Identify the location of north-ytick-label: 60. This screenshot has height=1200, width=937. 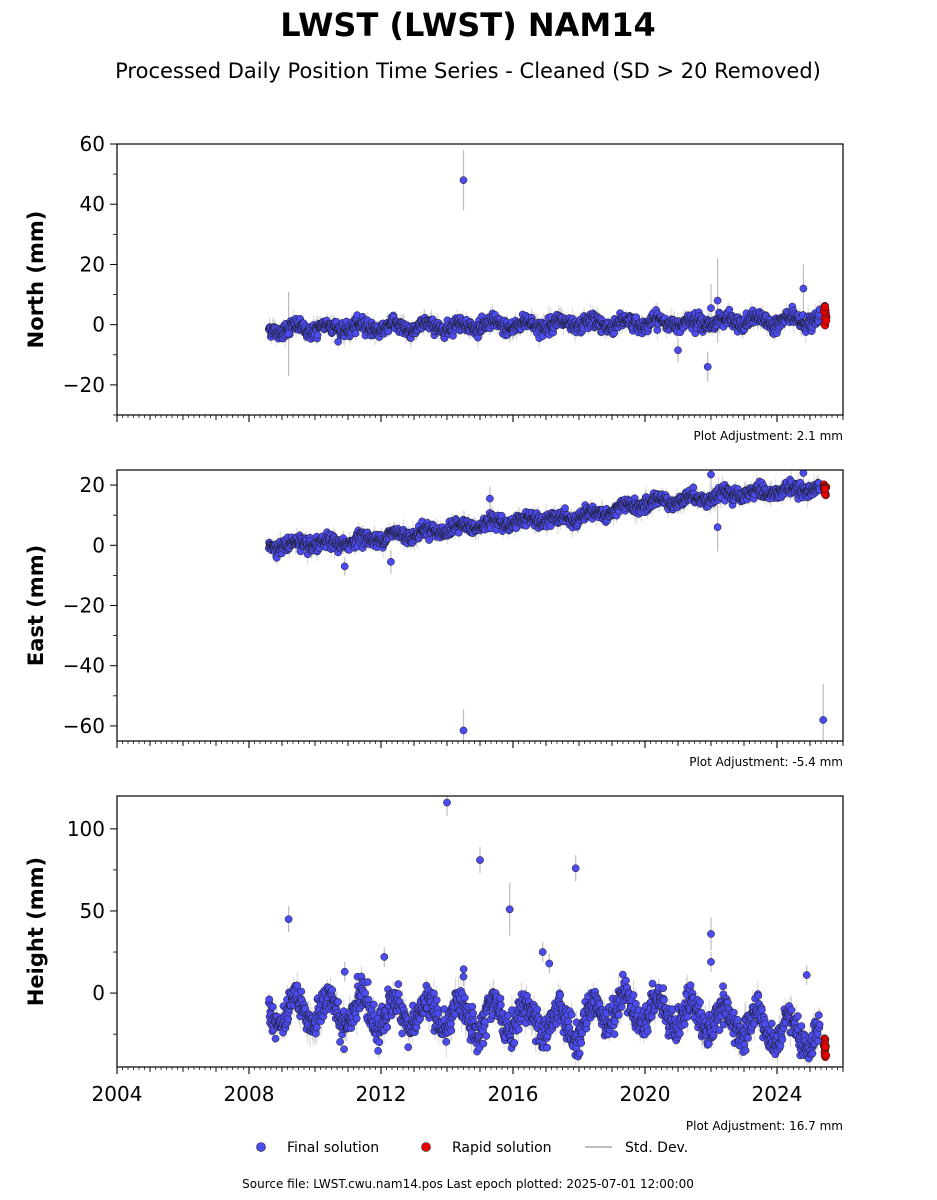
(92, 144).